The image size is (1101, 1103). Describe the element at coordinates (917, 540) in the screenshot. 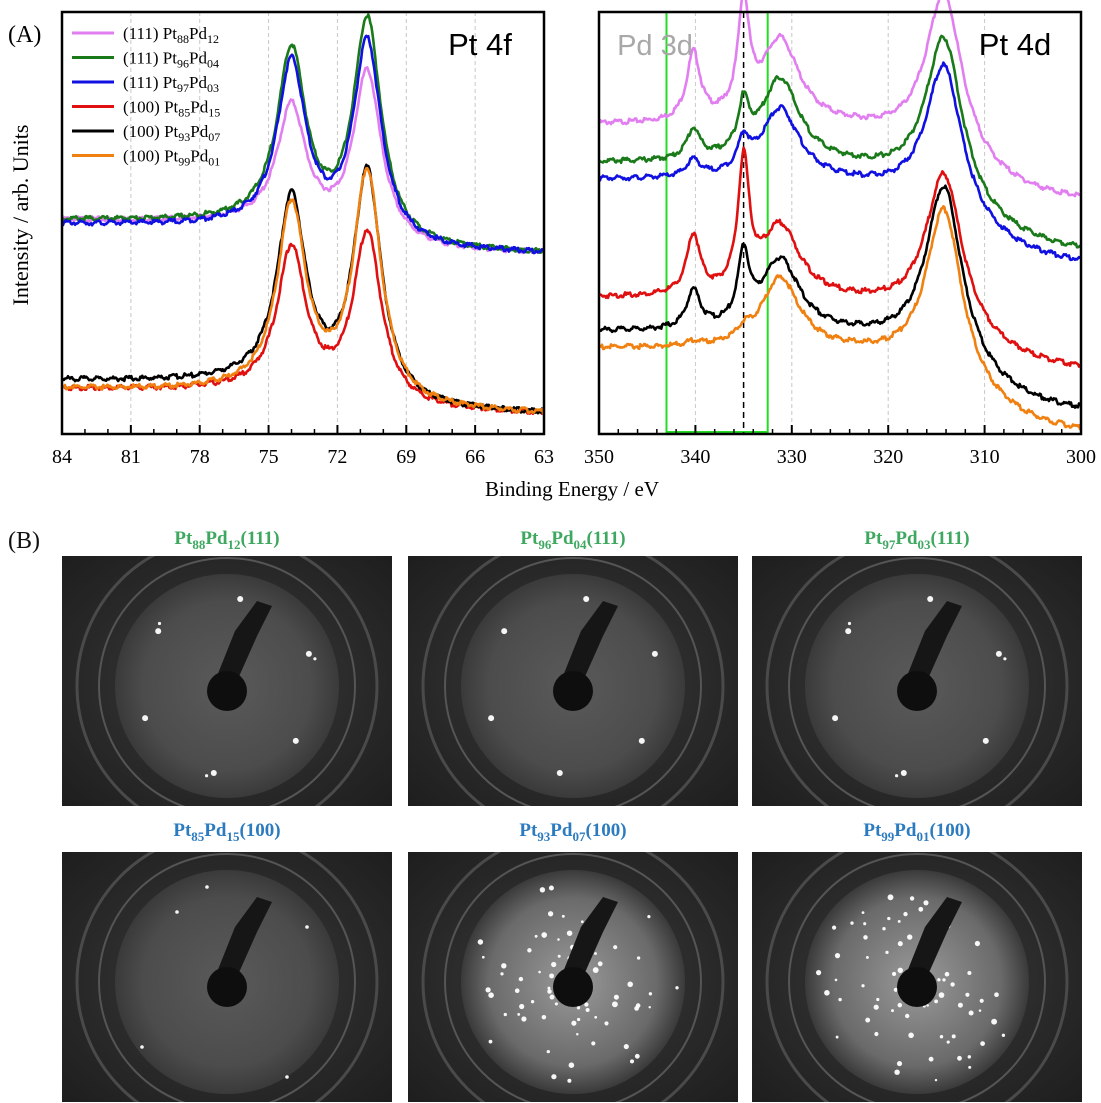

I see `leed-title: Pt97Pd03(111)` at that location.